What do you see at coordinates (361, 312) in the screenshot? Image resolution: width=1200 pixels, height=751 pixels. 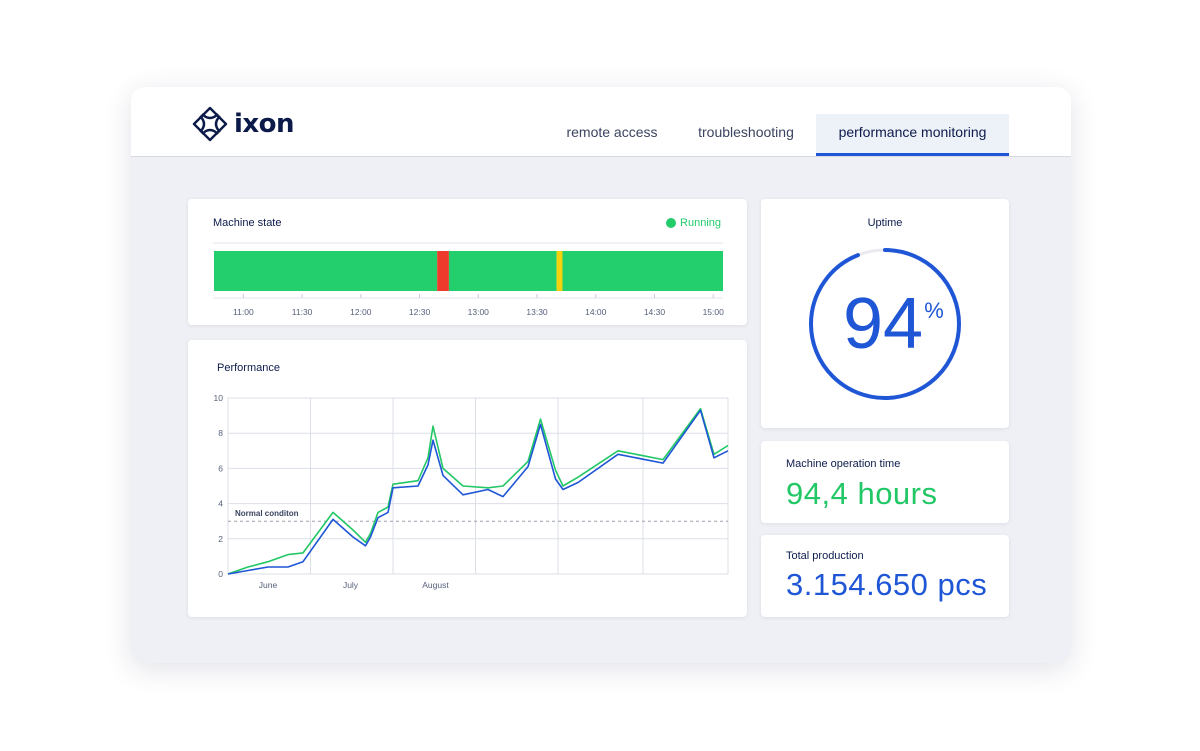 I see `time-label: 12:00` at bounding box center [361, 312].